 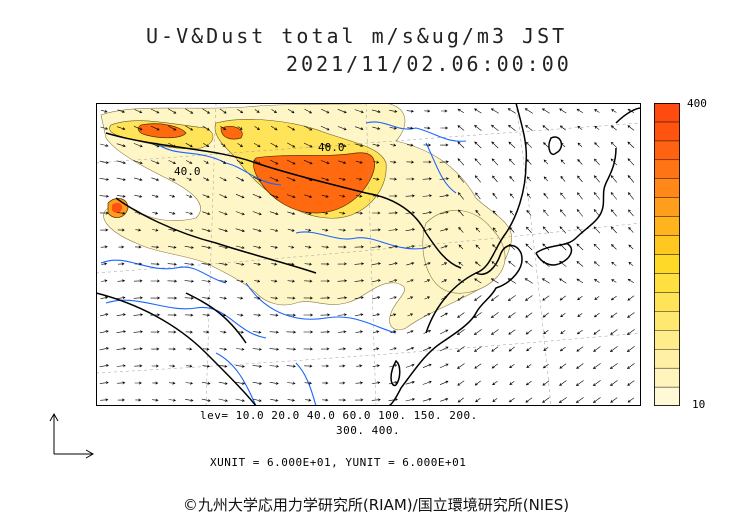 I want to click on title-line-2-datetime: 2021/11/02.06:00:00, so click(x=429, y=64).